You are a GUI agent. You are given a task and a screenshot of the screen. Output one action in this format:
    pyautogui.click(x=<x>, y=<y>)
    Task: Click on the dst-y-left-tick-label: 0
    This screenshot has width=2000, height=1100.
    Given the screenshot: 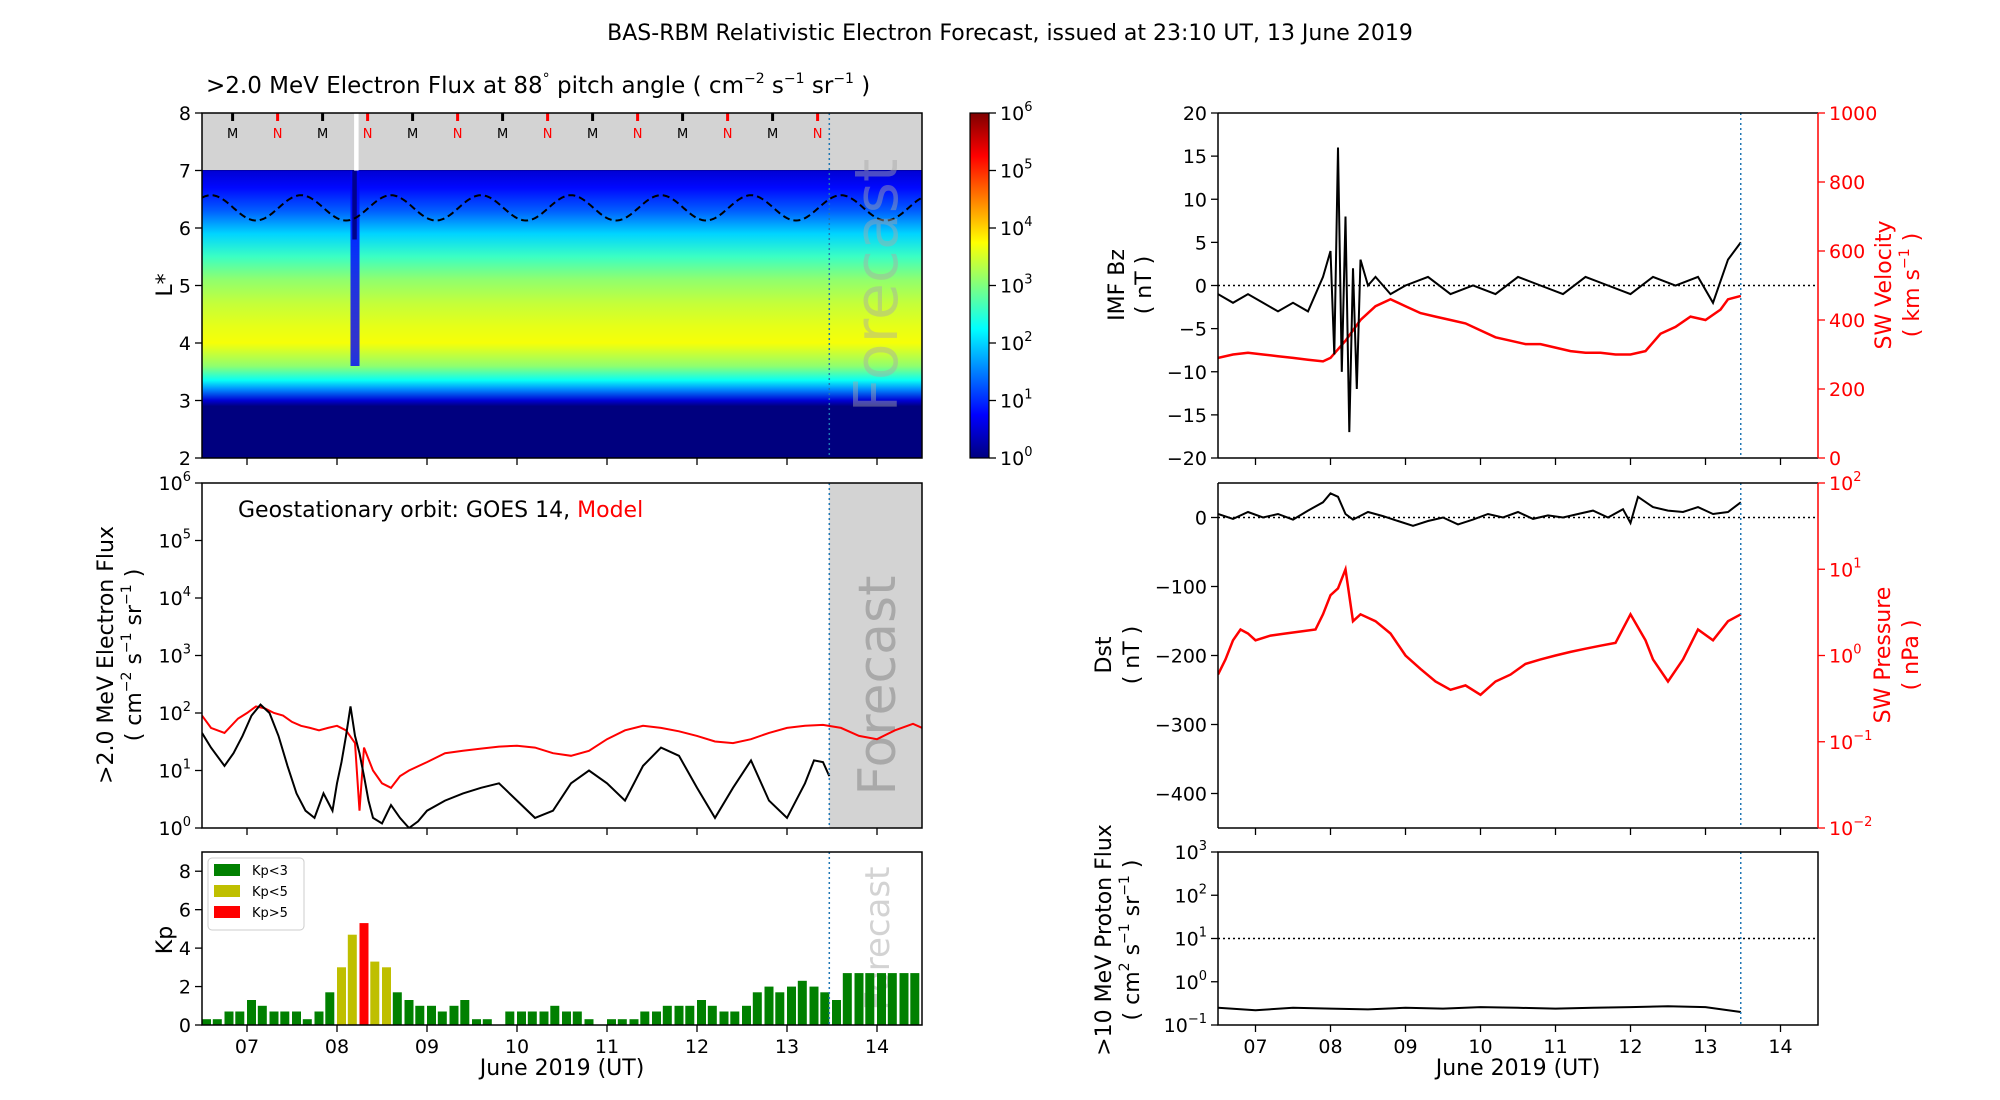 What is the action you would take?
    pyautogui.click(x=1201, y=519)
    